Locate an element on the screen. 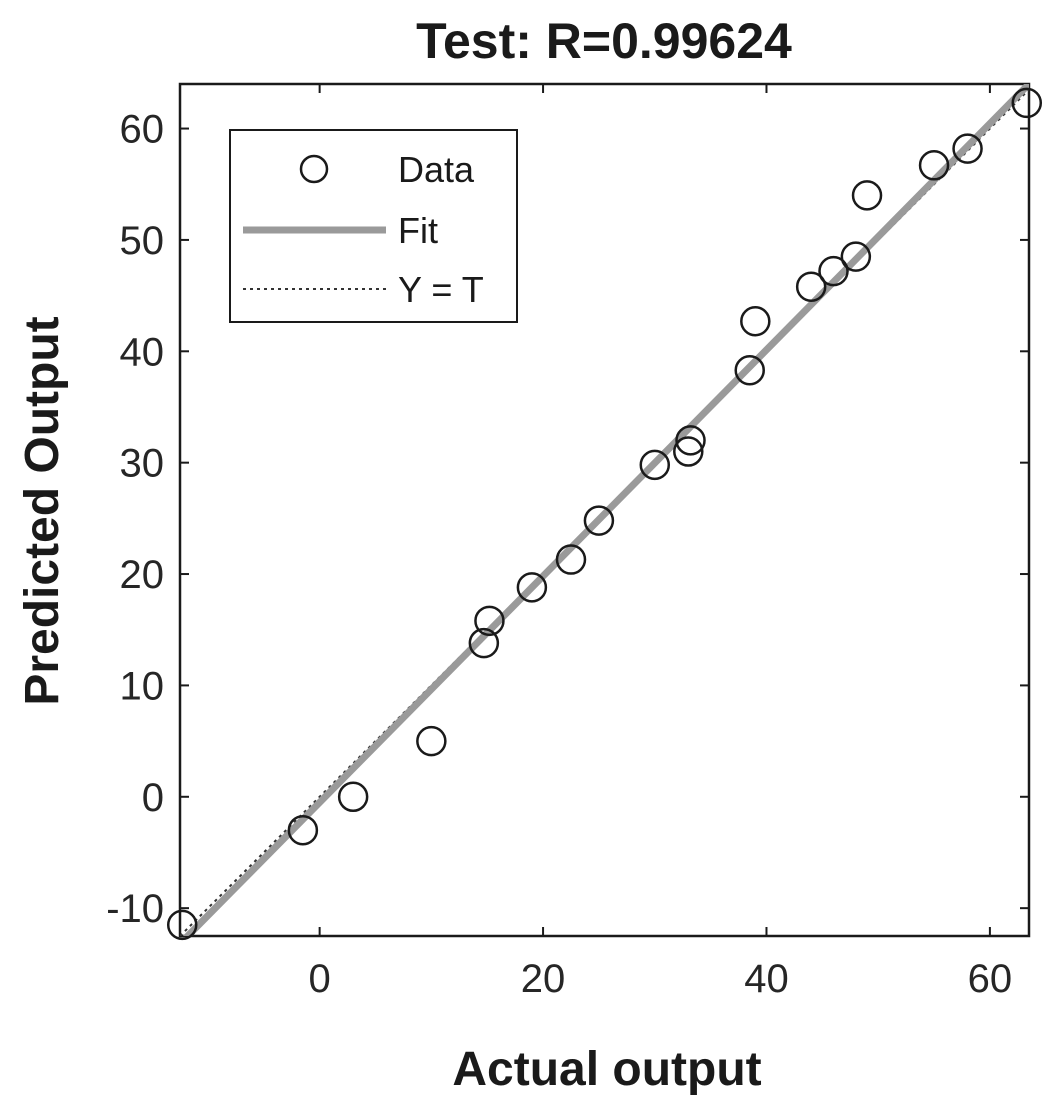  y-tick-label: 20 is located at coordinates (142, 575).